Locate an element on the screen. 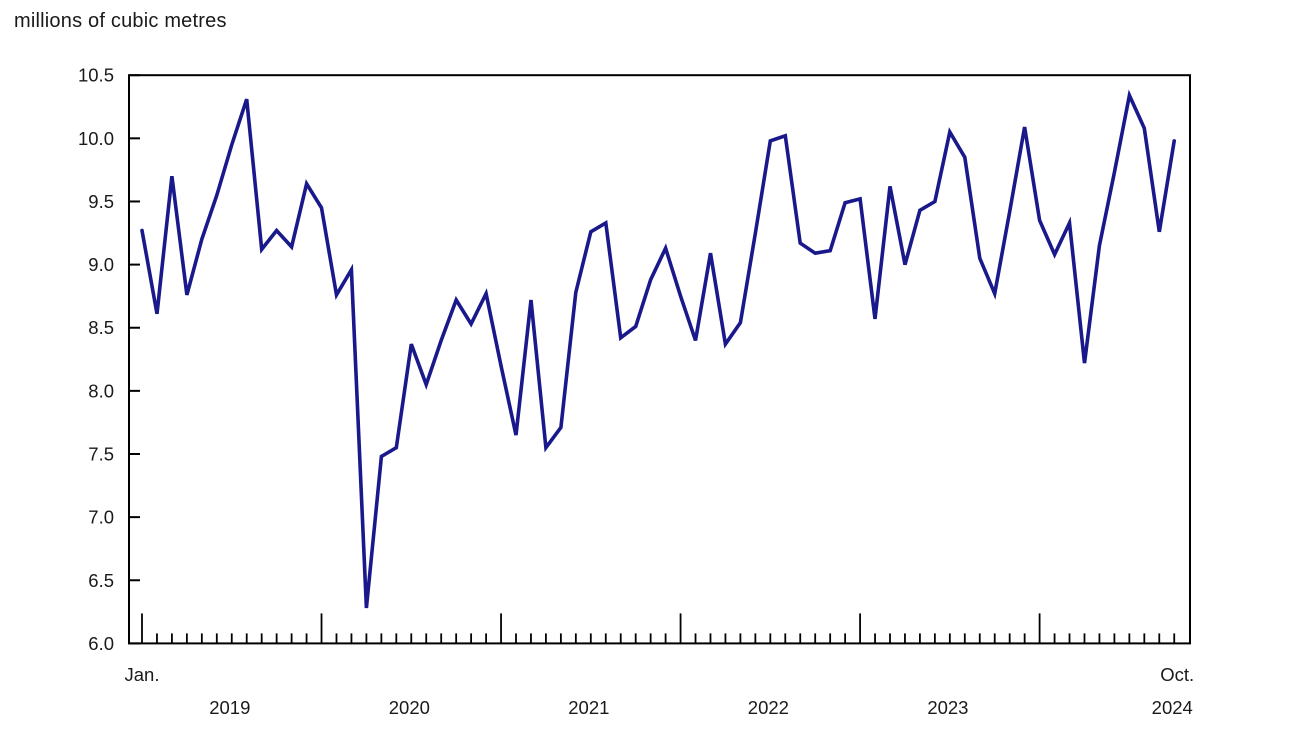 The image size is (1293, 742). y-tick-label: 10.5 is located at coordinates (96, 75).